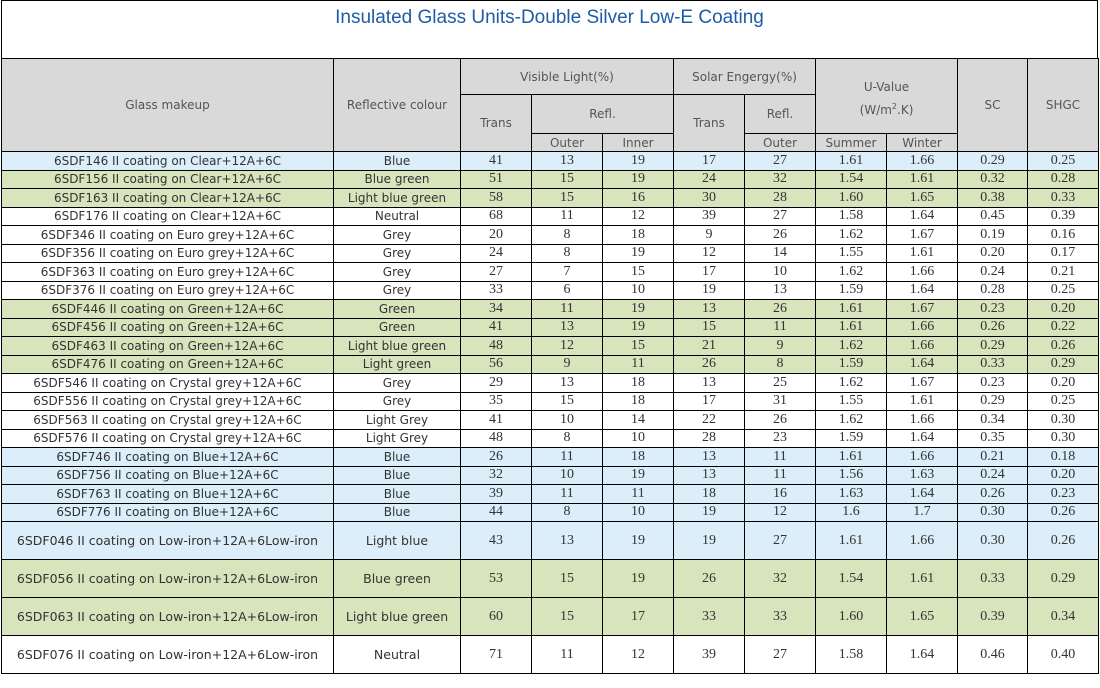 The height and width of the screenshot is (688, 1100). Describe the element at coordinates (567, 540) in the screenshot. I see `cell-vl-outer: 13` at that location.